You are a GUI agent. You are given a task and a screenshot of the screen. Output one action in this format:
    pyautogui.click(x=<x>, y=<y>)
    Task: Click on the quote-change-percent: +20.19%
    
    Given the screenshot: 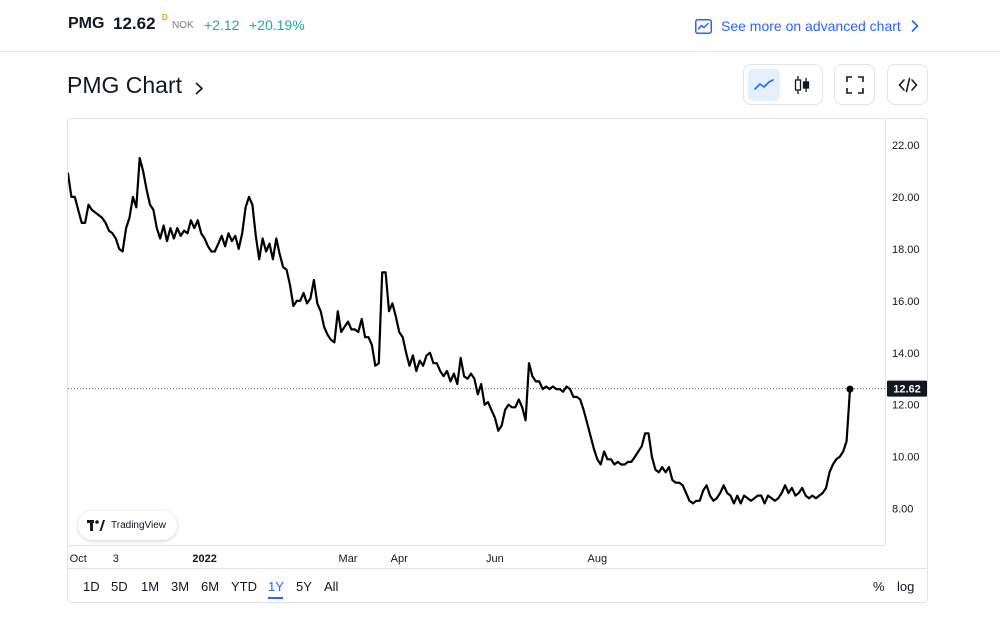 What is the action you would take?
    pyautogui.click(x=277, y=25)
    